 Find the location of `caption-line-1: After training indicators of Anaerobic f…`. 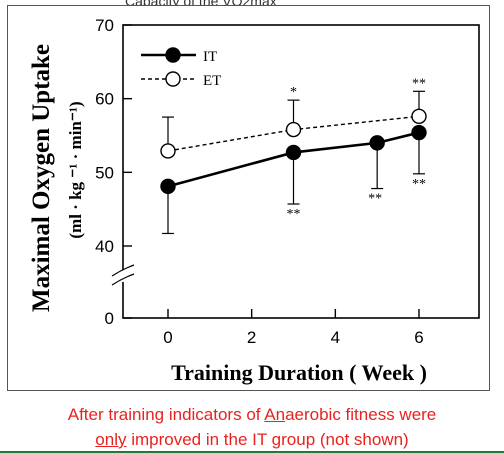

caption-line-1: After training indicators of Anaerobic f… is located at coordinates (252, 415).